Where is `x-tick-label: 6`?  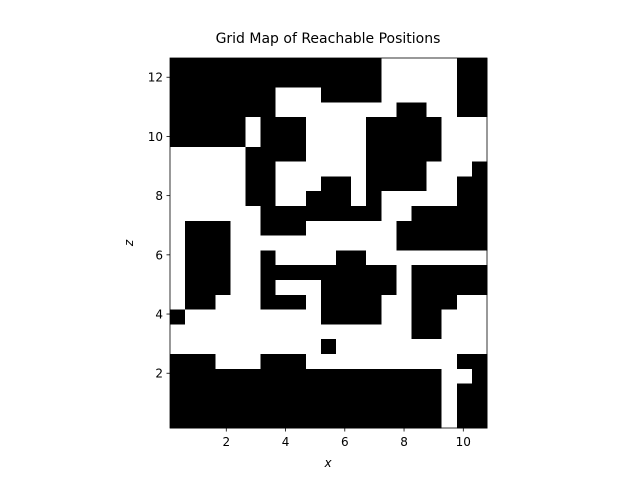 x-tick-label: 6 is located at coordinates (345, 442).